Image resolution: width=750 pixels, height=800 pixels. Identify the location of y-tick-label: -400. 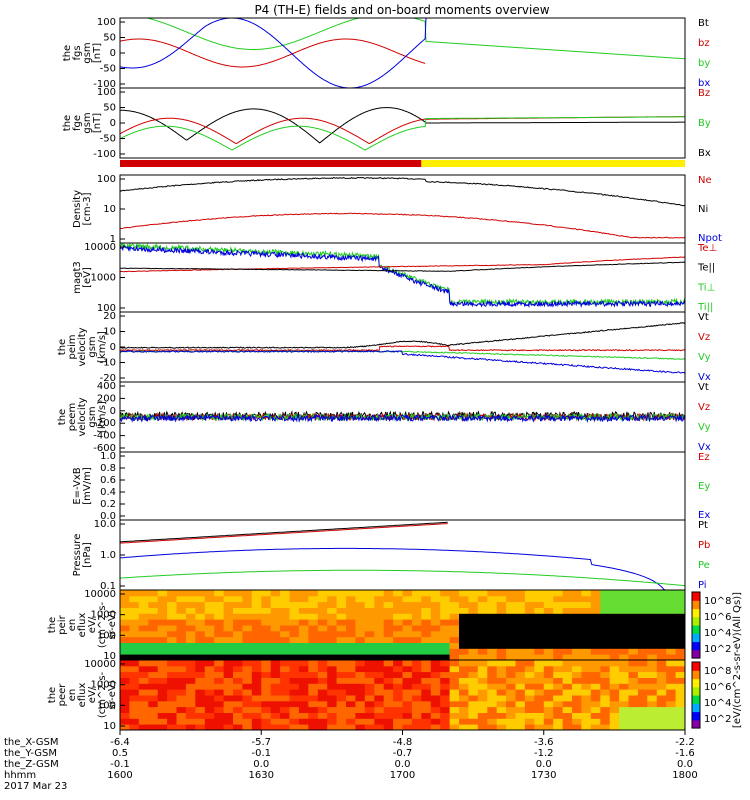
(104, 436).